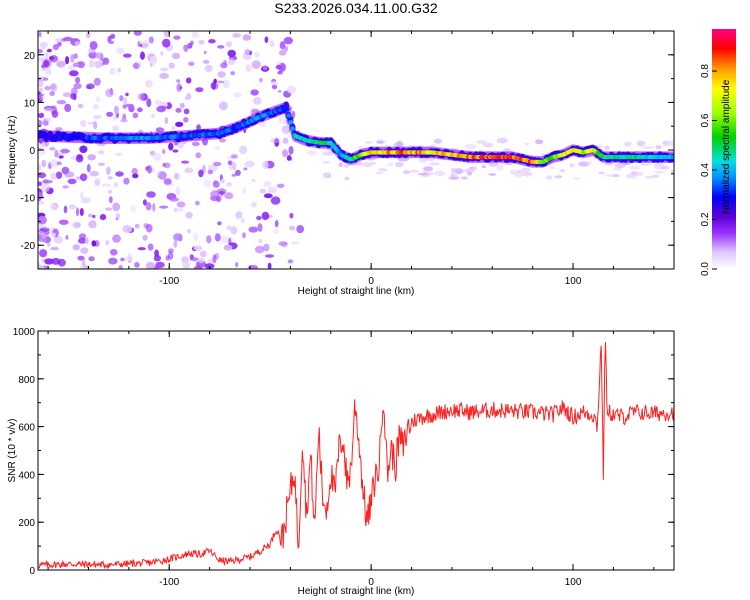 Image resolution: width=750 pixels, height=600 pixels. What do you see at coordinates (32, 571) in the screenshot?
I see `y-tick-label: 0` at bounding box center [32, 571].